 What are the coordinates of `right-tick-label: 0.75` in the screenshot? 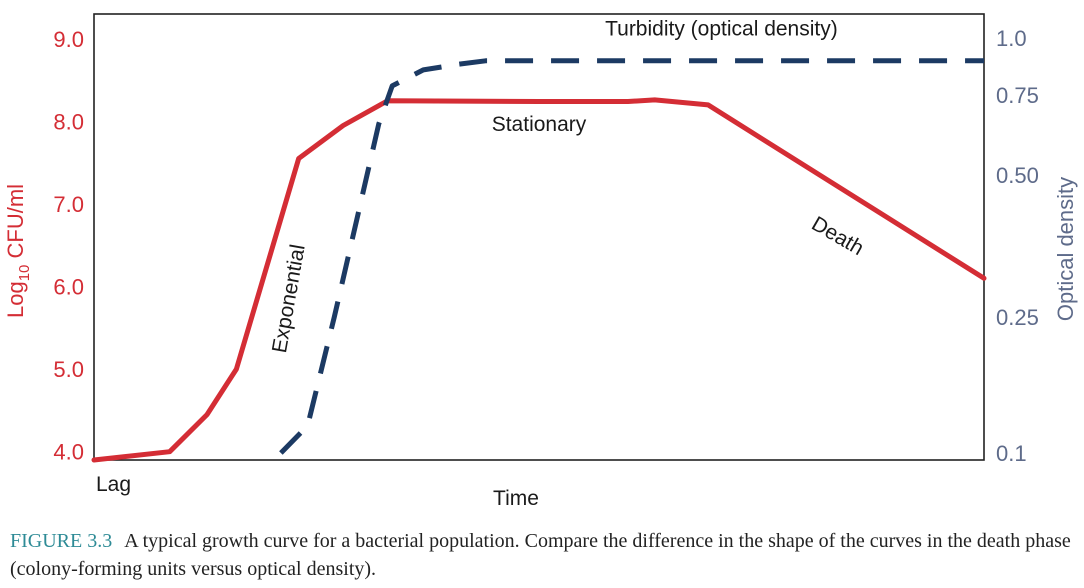 It's located at (1017, 95).